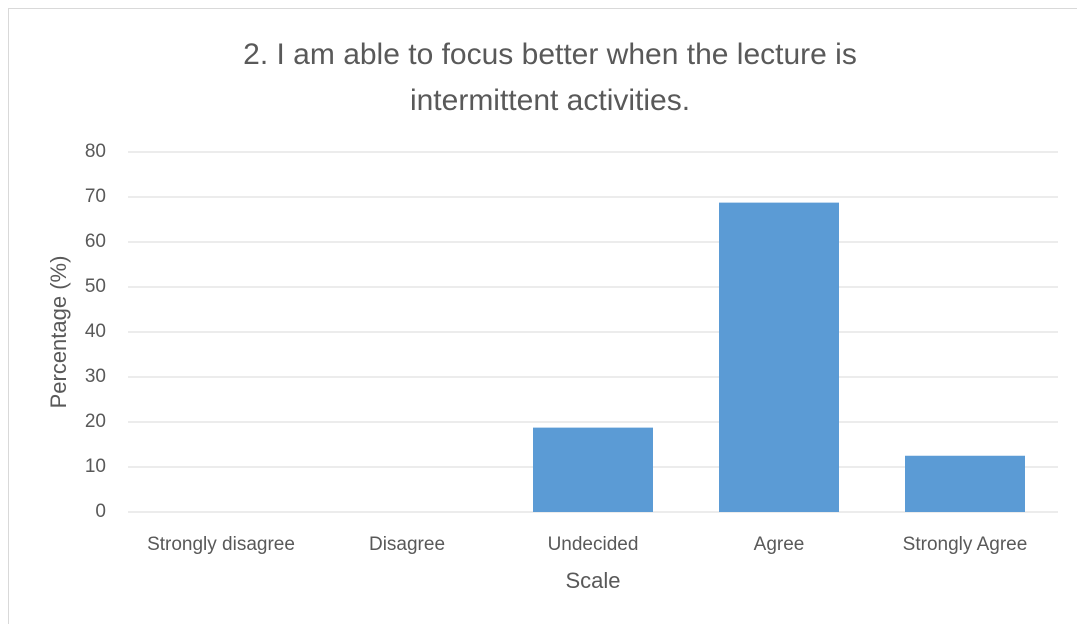 This screenshot has width=1077, height=624. I want to click on y-tick-label: 0, so click(100, 511).